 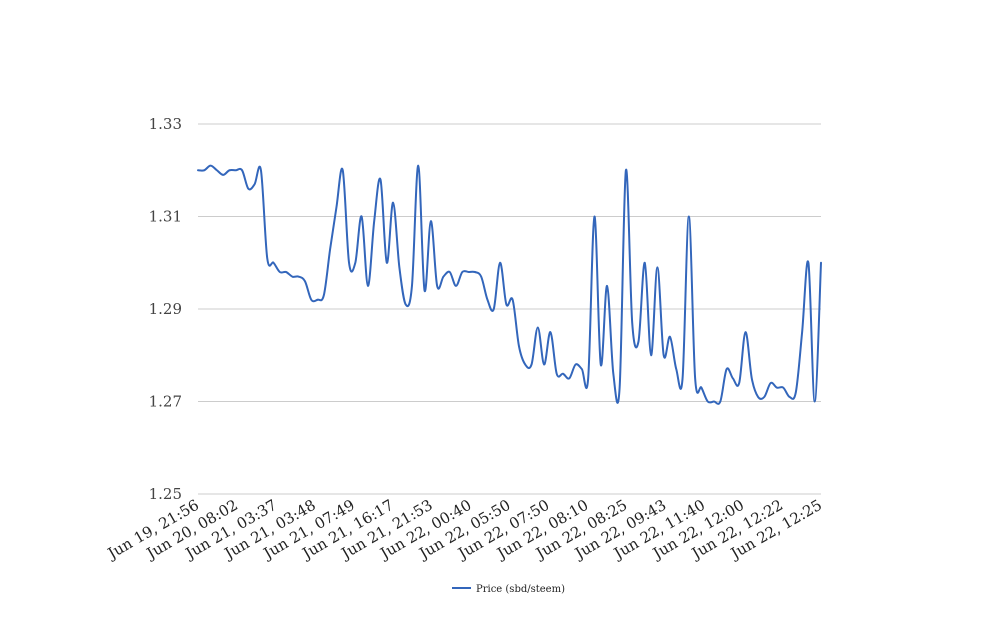 I want to click on legend: Price (sbd/steem), so click(x=508, y=589).